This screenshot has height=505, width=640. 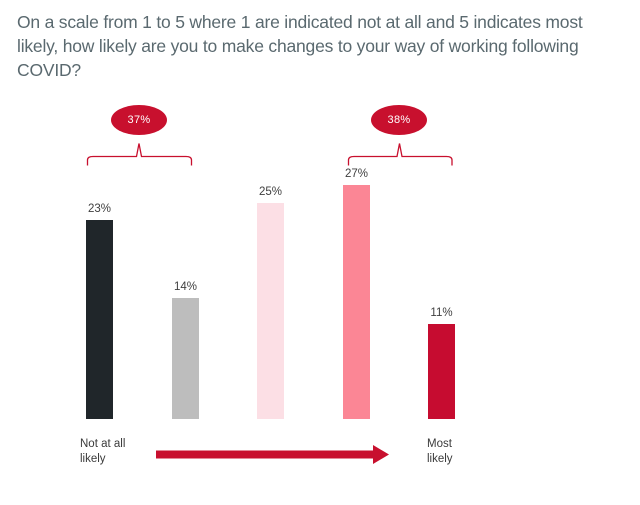 I want to click on bar-value-label: 14%, so click(x=185, y=287).